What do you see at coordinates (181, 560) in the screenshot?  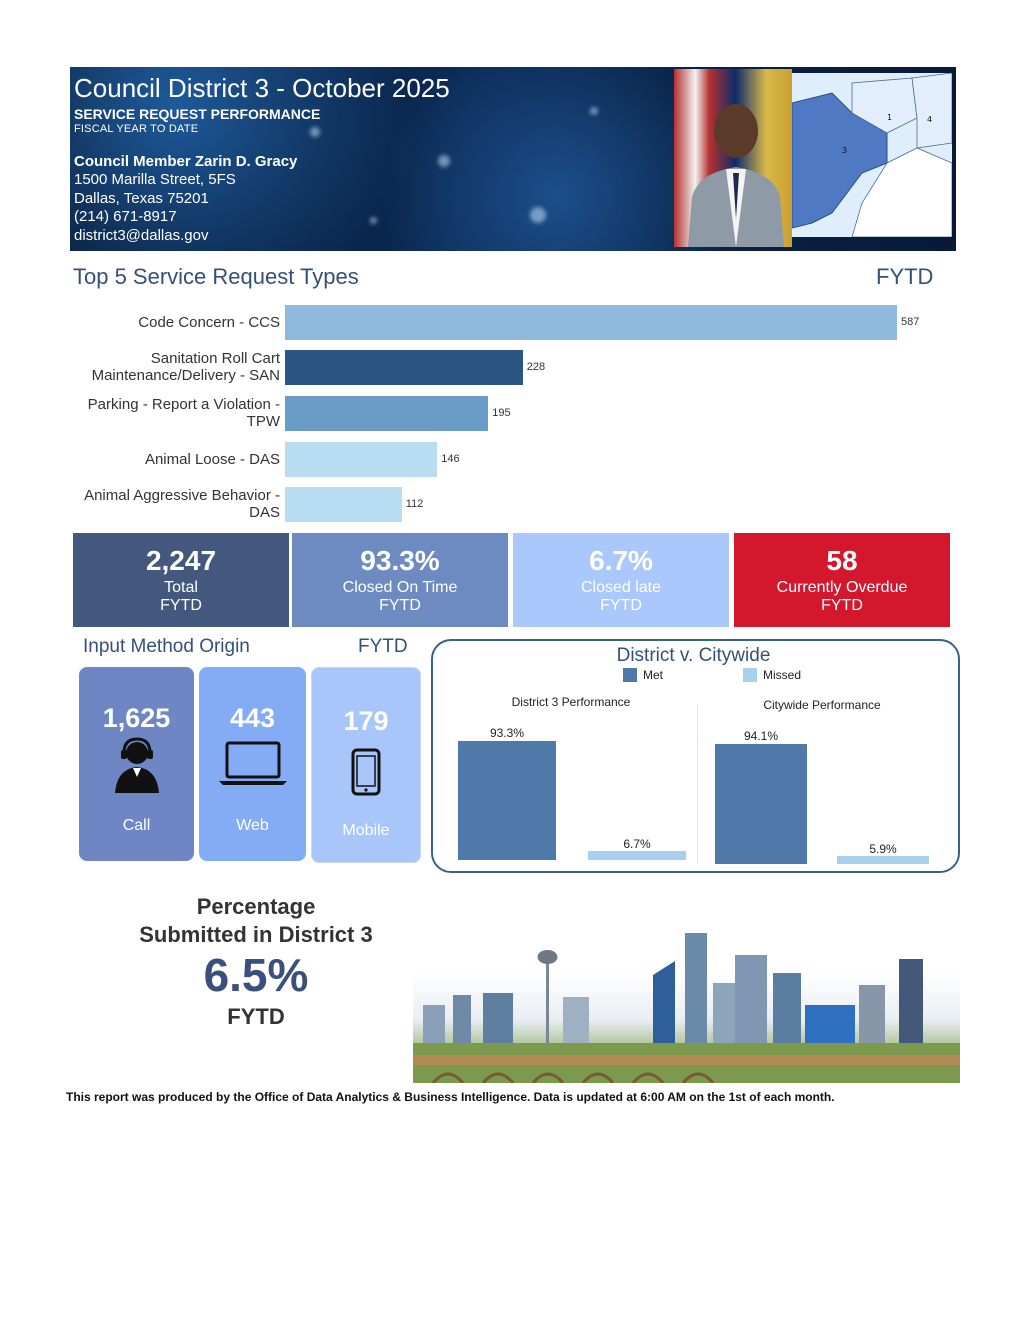 I see `kpi-value: 2,247` at bounding box center [181, 560].